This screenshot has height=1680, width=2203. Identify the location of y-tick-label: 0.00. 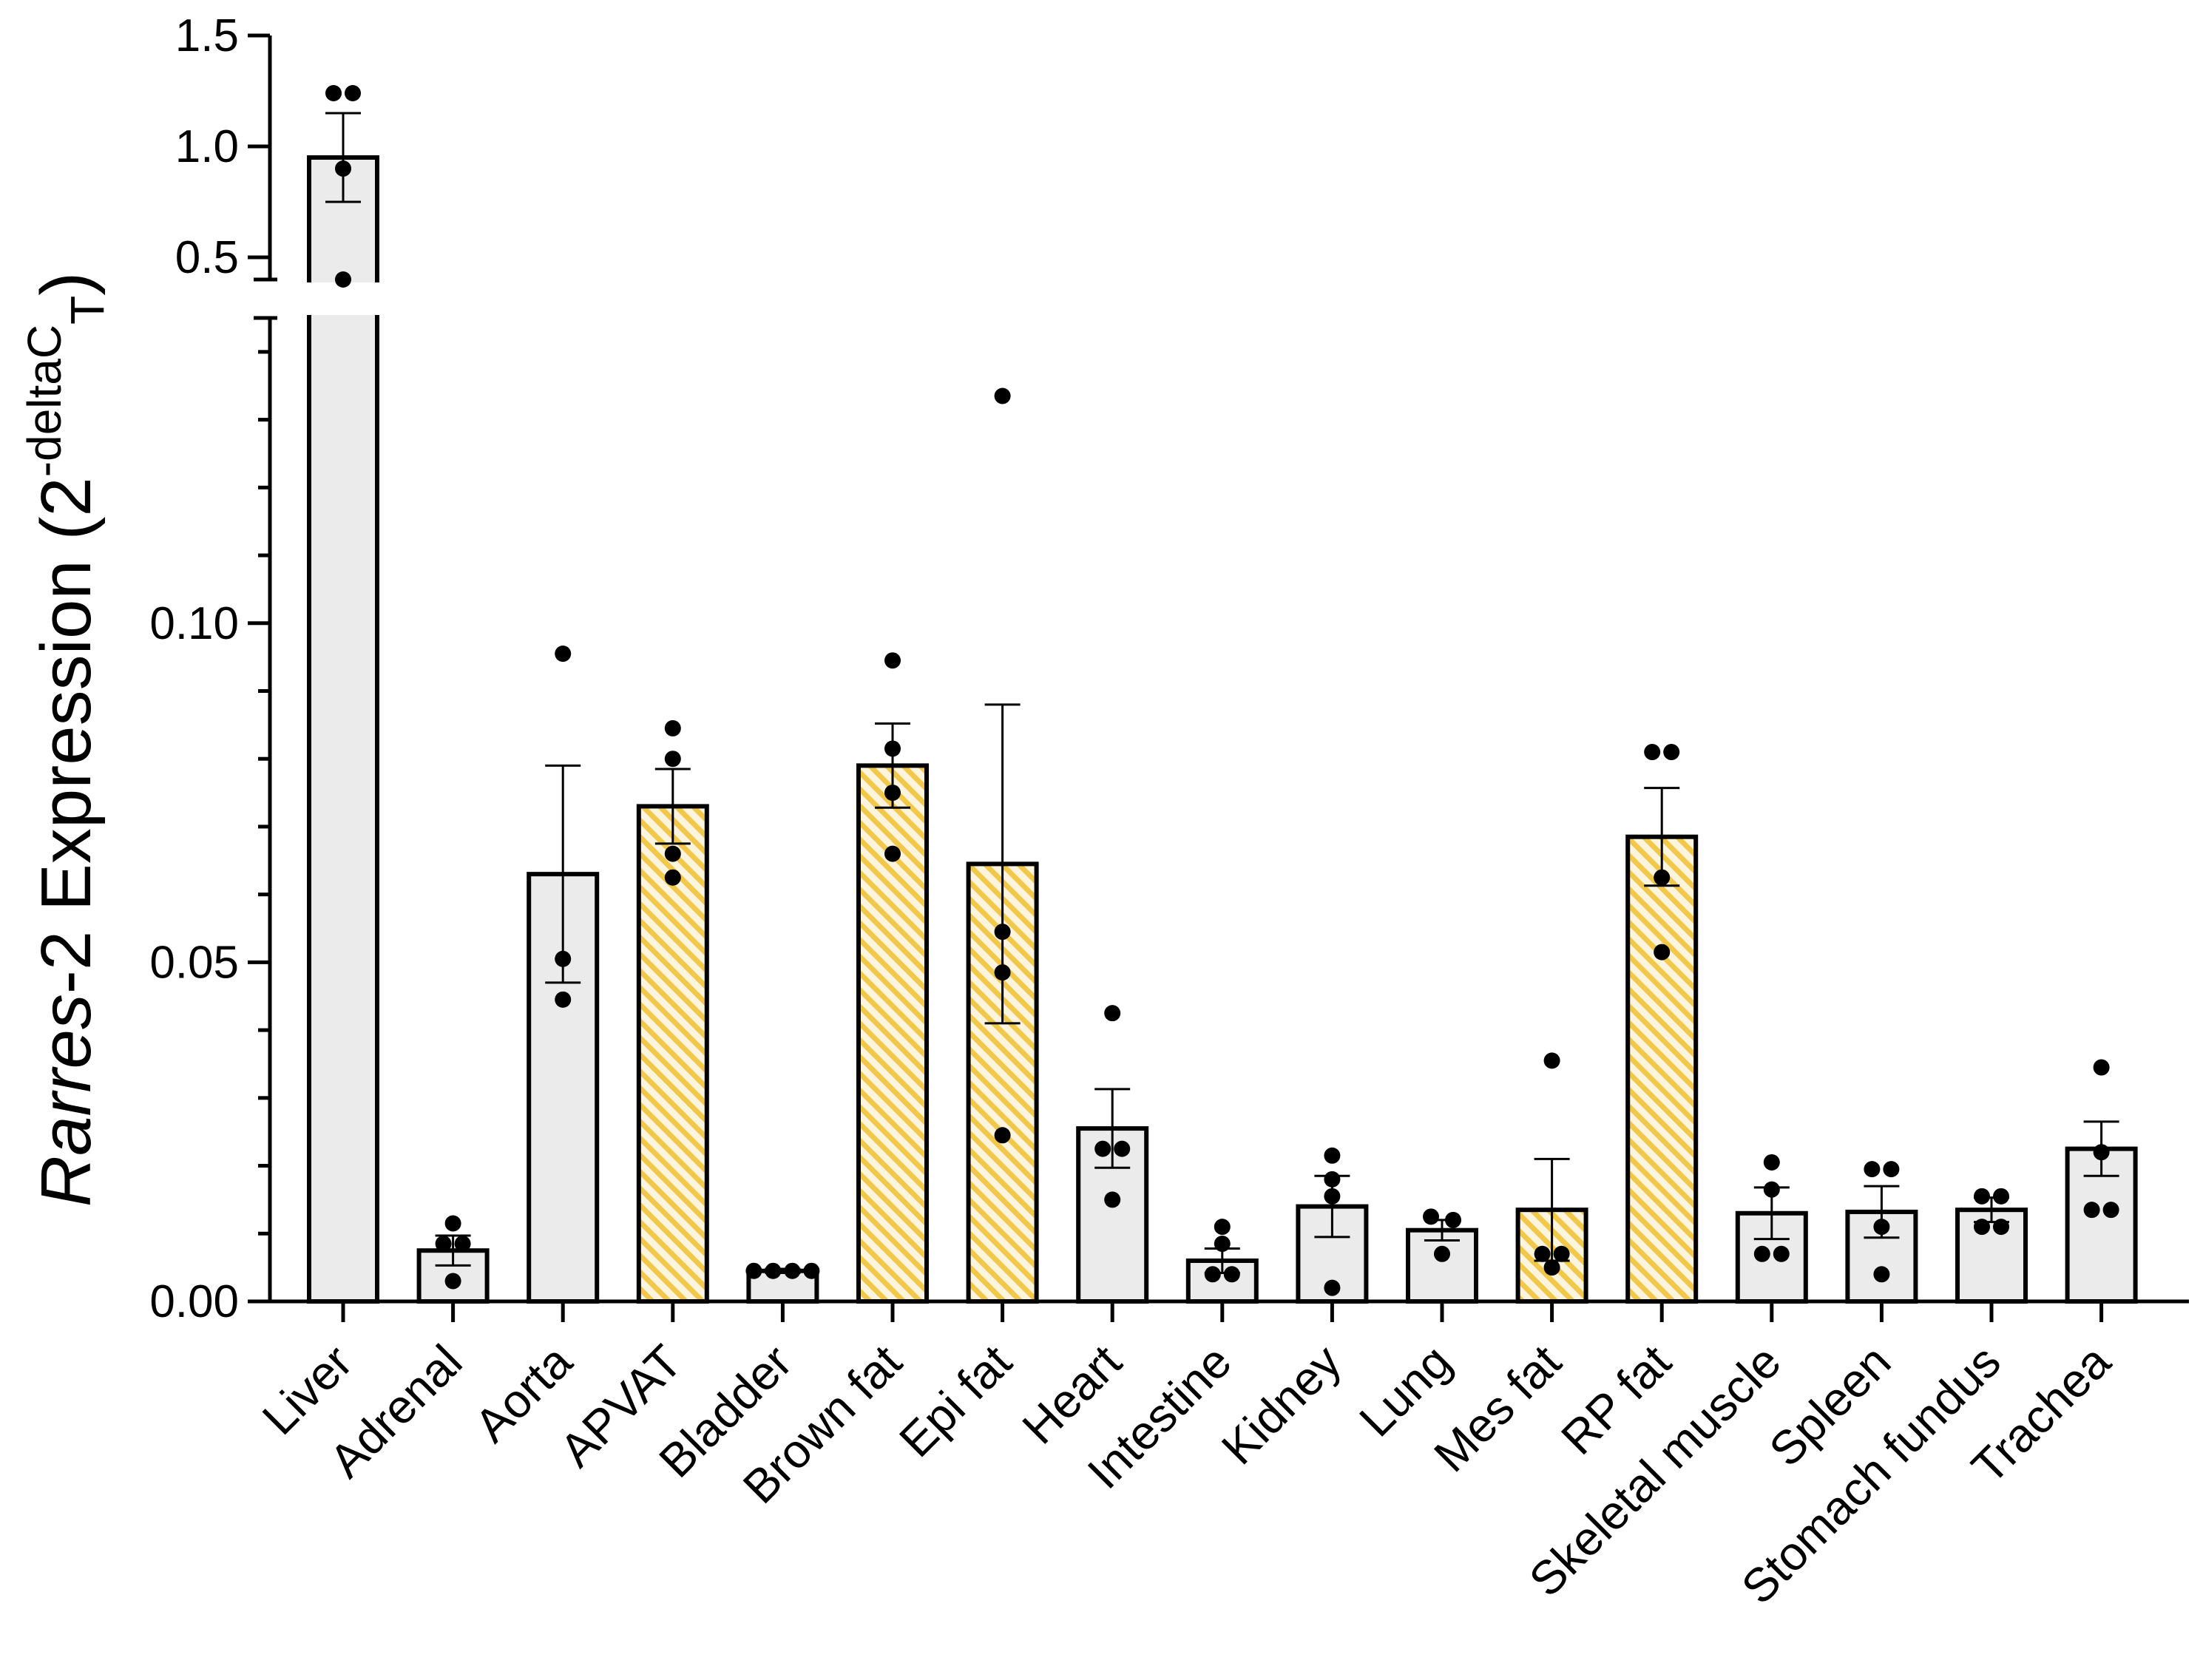
(194, 1301).